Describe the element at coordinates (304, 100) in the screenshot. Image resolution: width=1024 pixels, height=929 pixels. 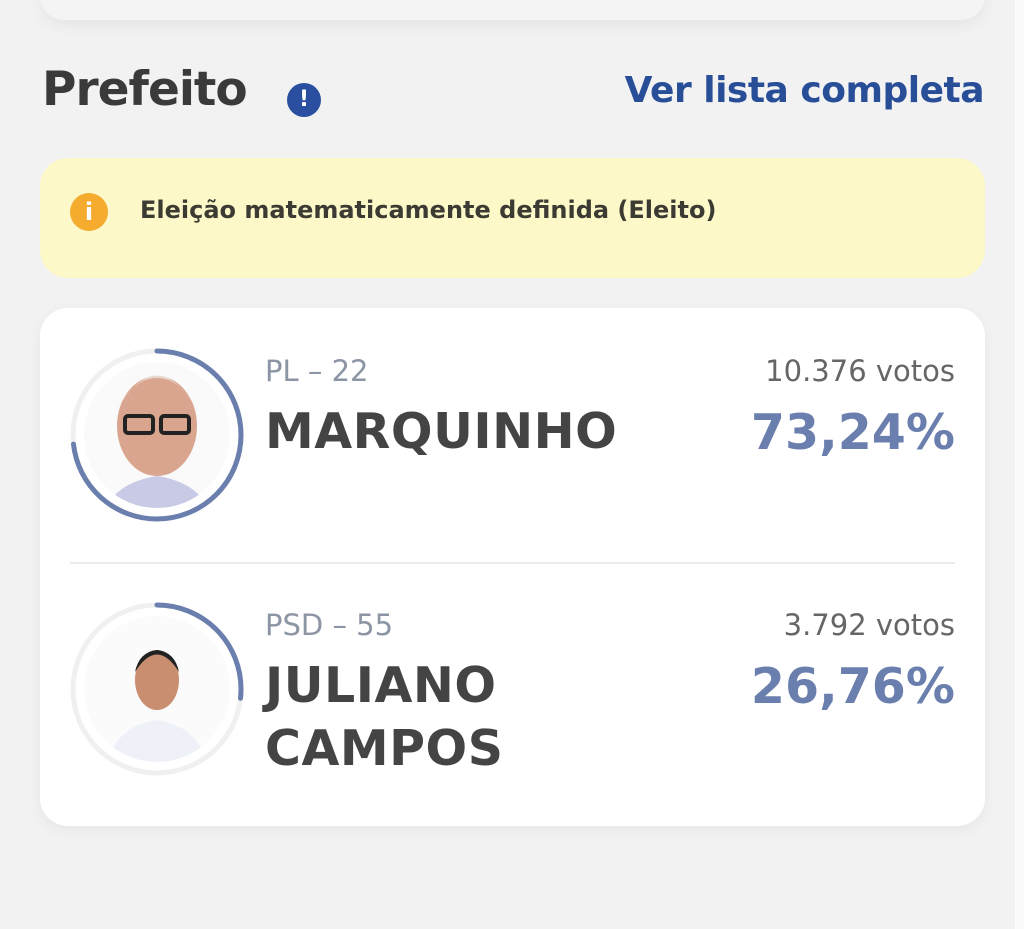
I see `exclamation-circle-icon: !` at that location.